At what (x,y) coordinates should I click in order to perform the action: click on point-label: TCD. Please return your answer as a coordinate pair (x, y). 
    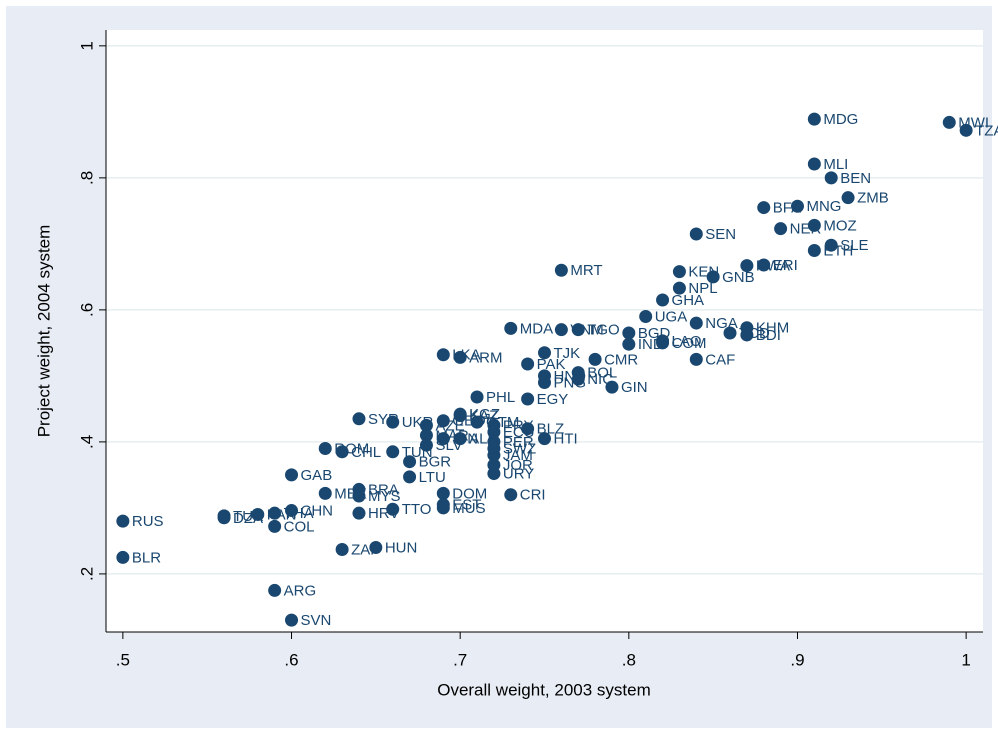
    Looking at the image, I should click on (754, 333).